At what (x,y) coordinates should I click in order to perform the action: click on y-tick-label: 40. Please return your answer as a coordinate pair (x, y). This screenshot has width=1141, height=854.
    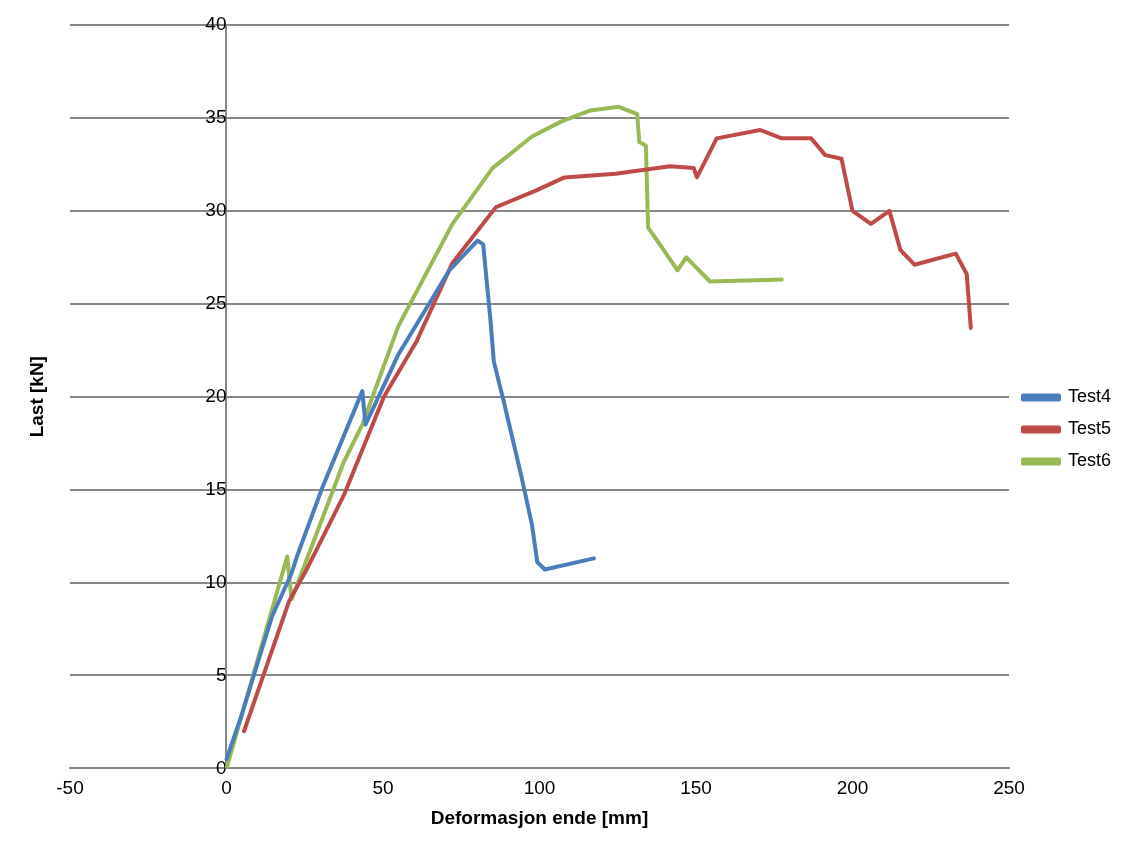
    Looking at the image, I should click on (216, 24).